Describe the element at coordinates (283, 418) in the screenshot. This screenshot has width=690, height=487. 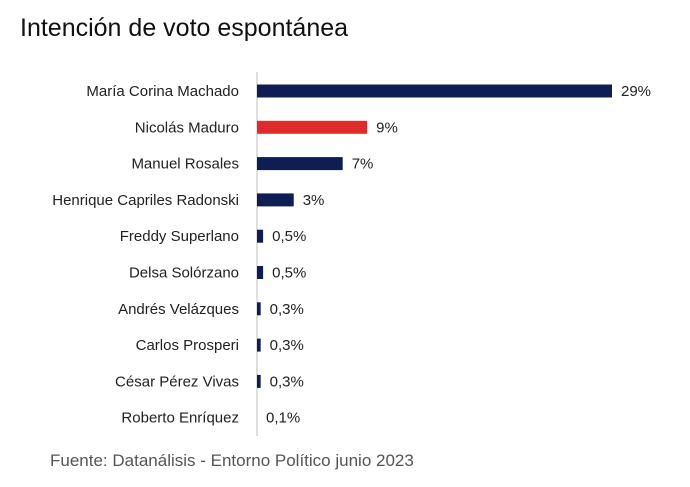
I see `data-label: 0,1%` at that location.